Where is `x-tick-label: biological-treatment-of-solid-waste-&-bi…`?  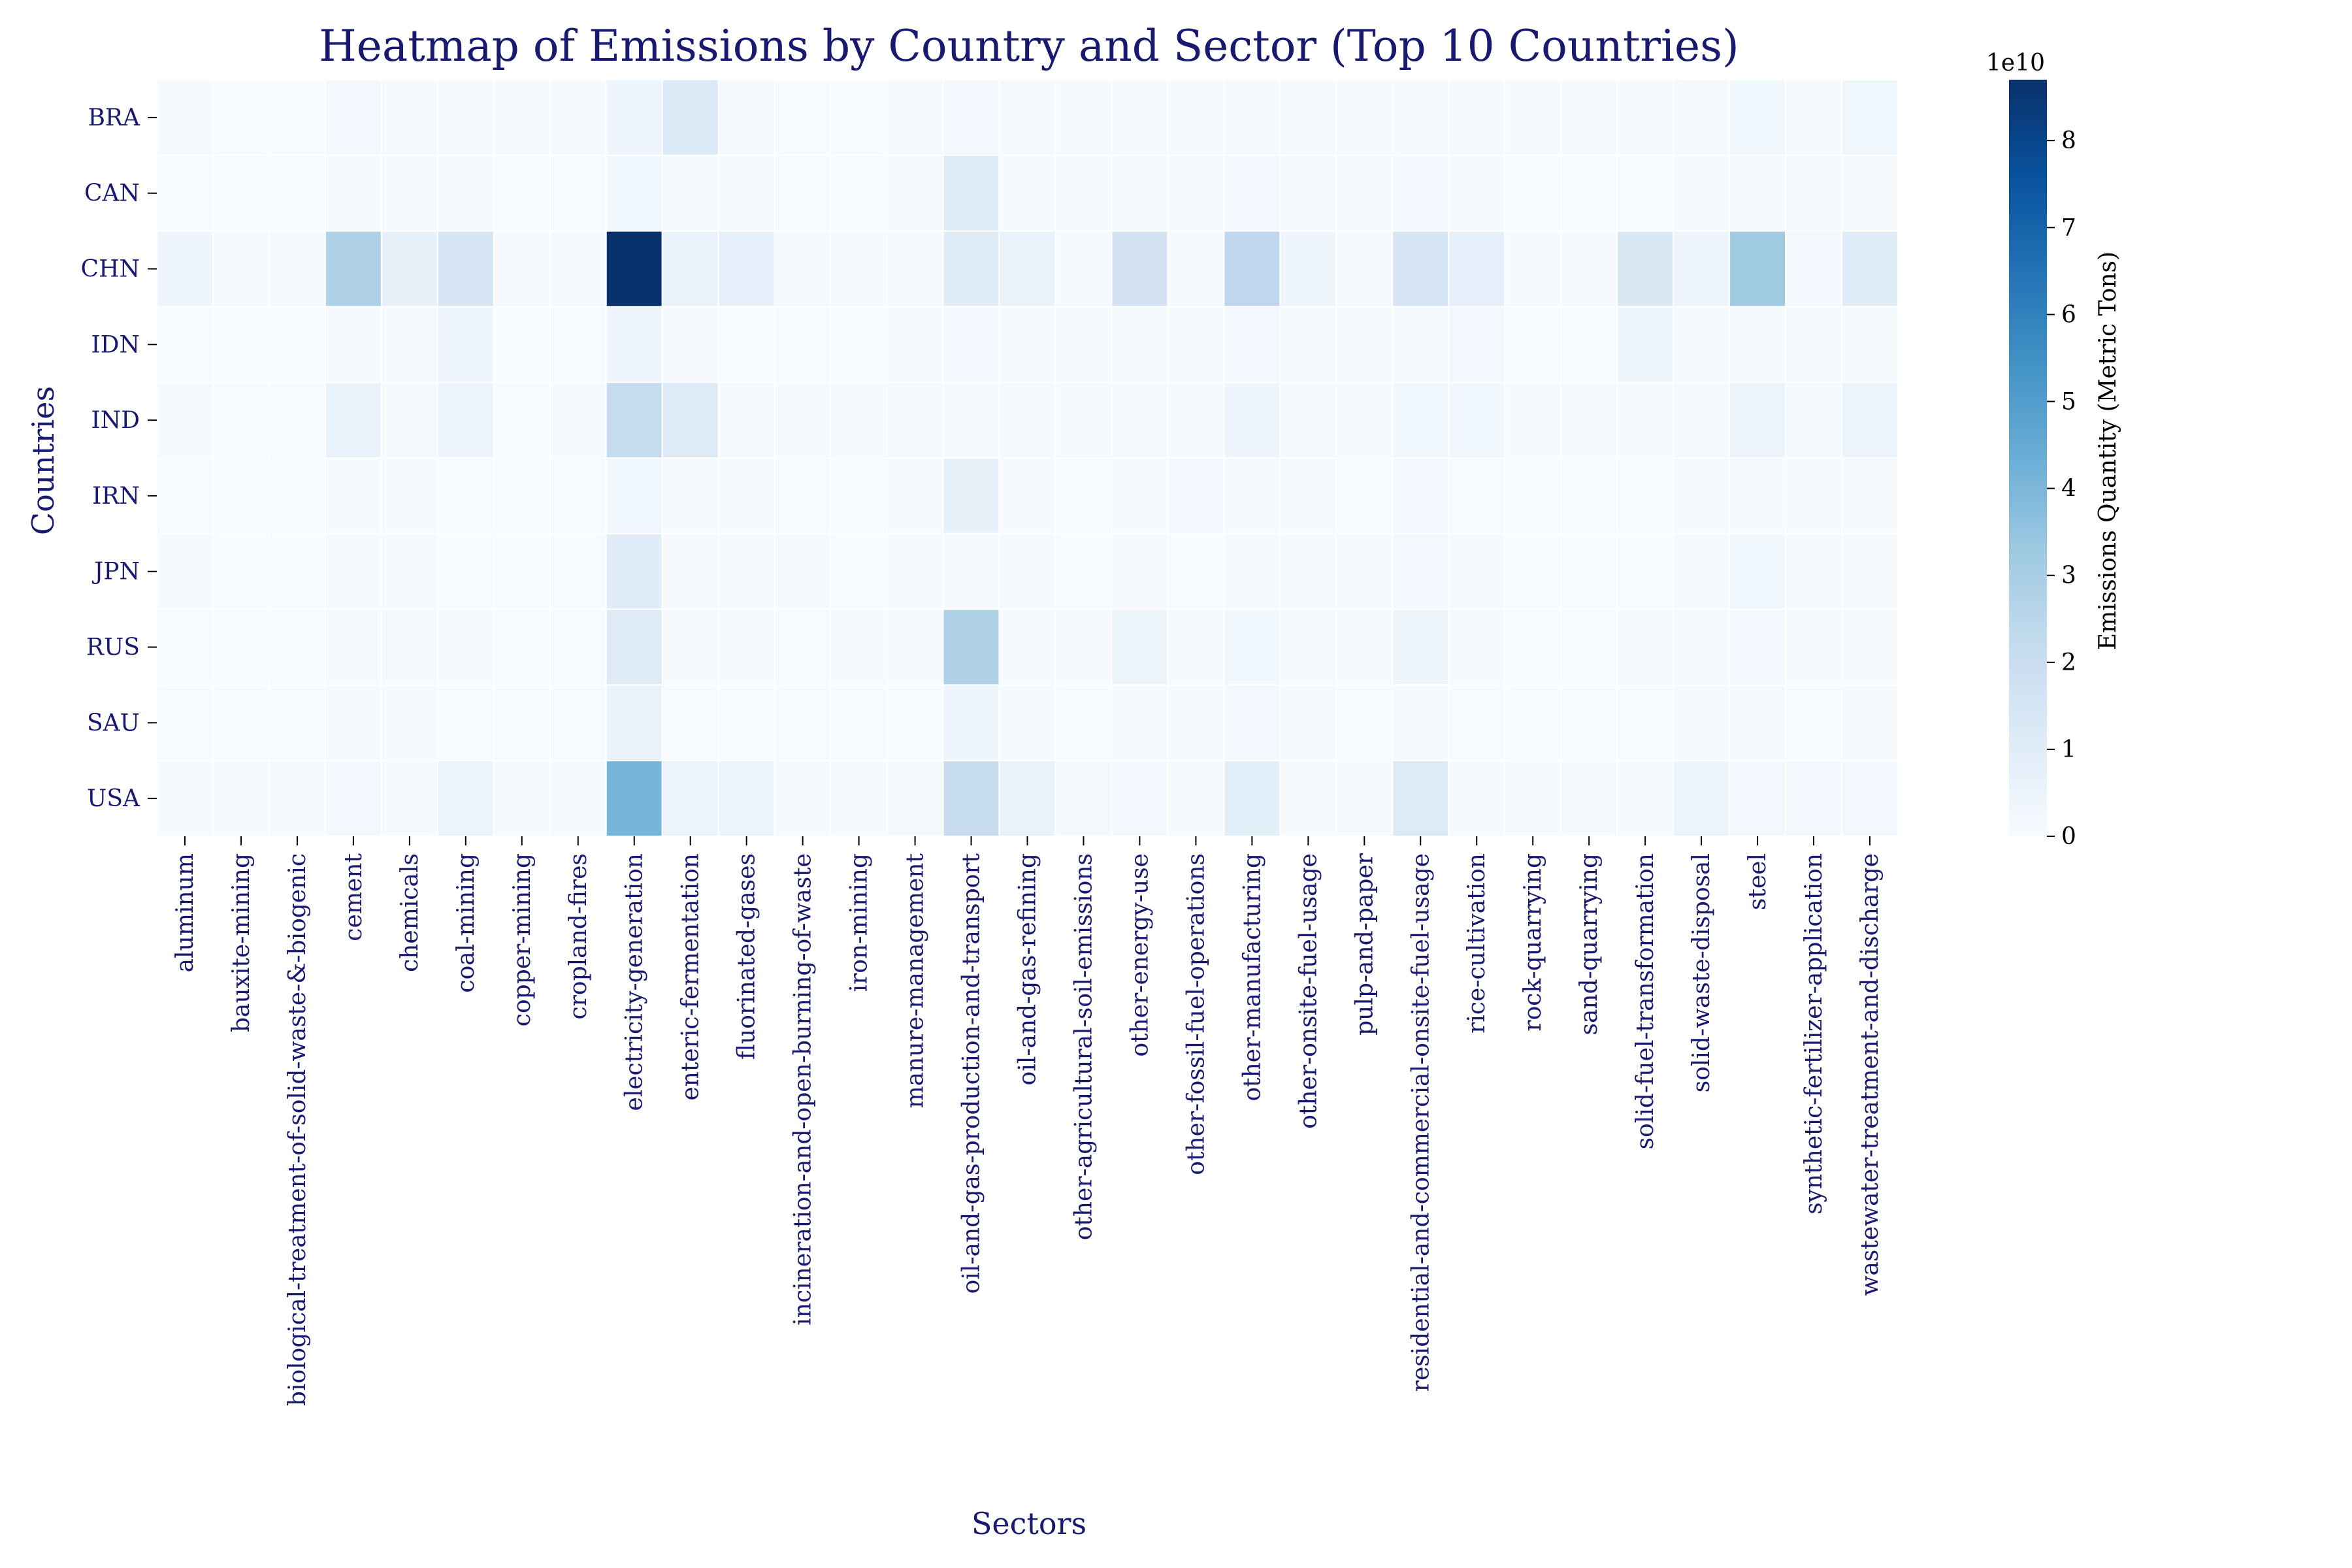 x-tick-label: biological-treatment-of-solid-waste-&-bi… is located at coordinates (297, 1129).